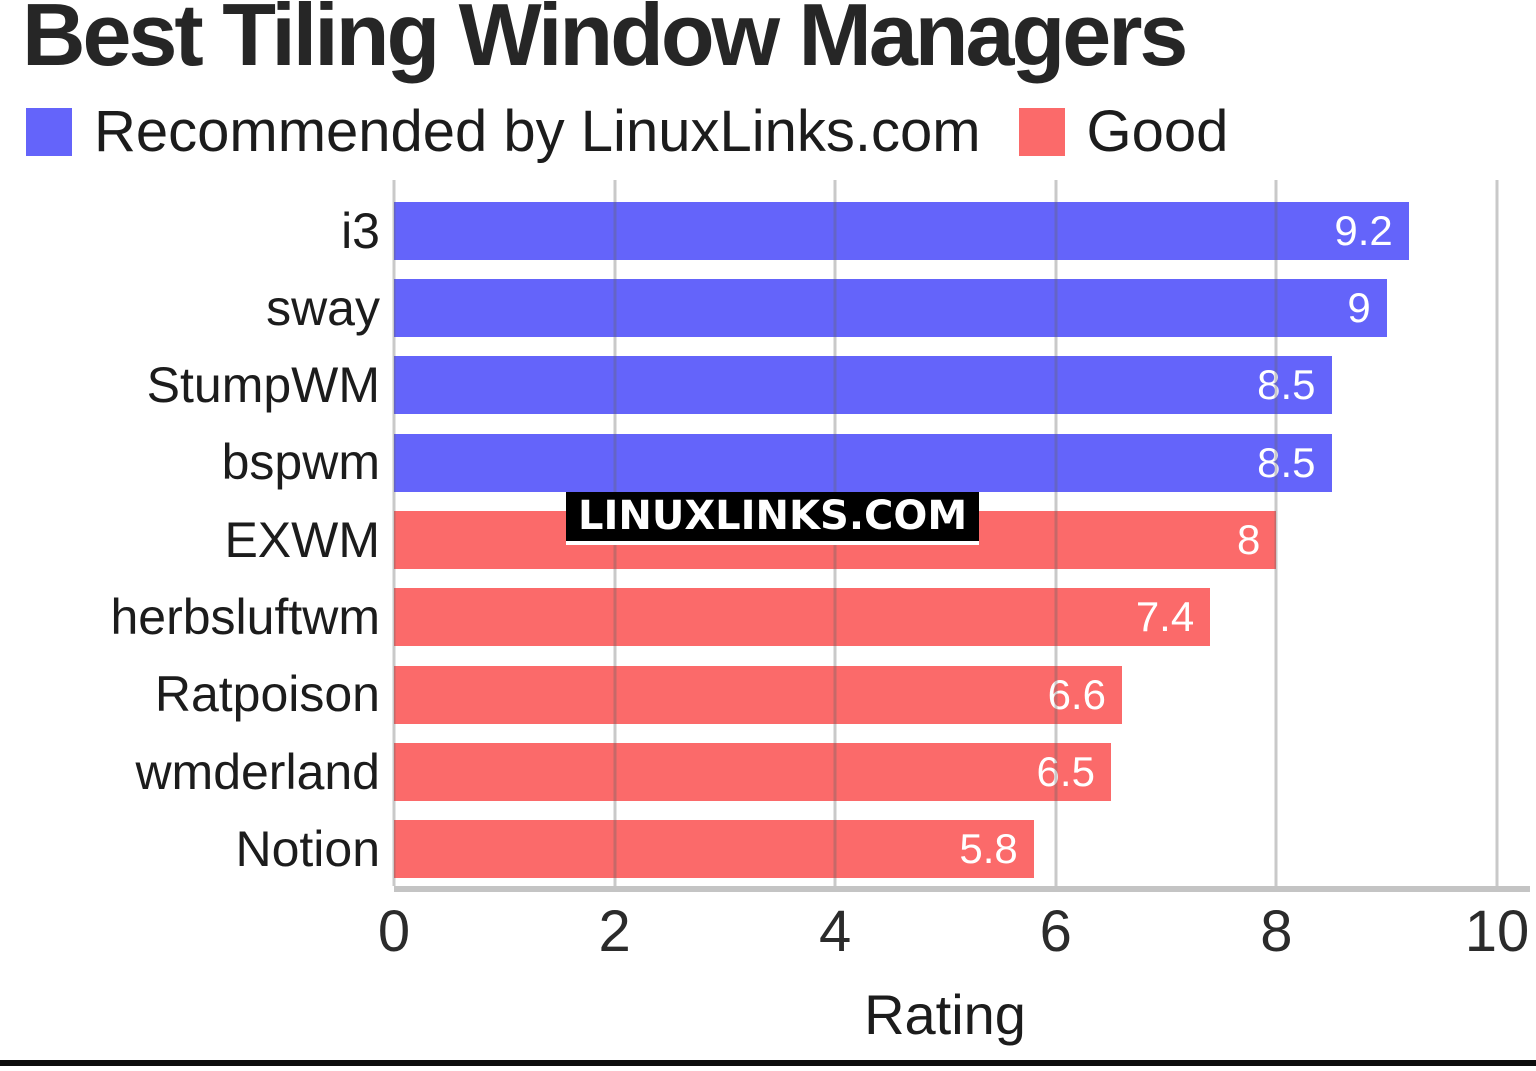 The width and height of the screenshot is (1536, 1071). I want to click on bar-value-label: 9.2, so click(1363, 230).